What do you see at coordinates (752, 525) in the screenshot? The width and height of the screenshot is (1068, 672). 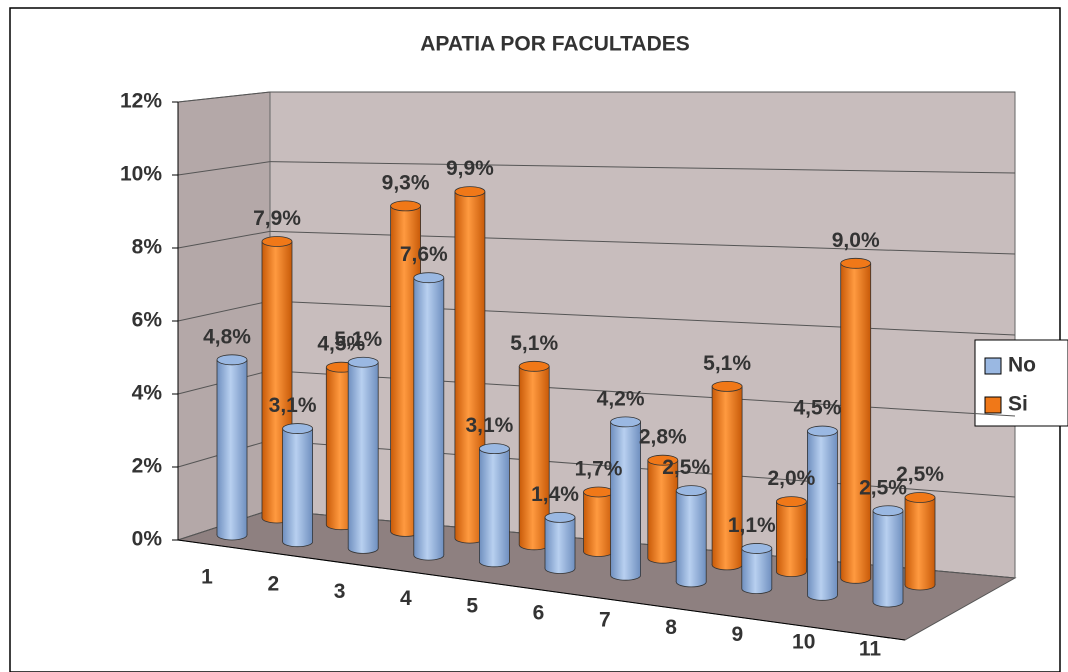 I see `value-label: 1,1%` at bounding box center [752, 525].